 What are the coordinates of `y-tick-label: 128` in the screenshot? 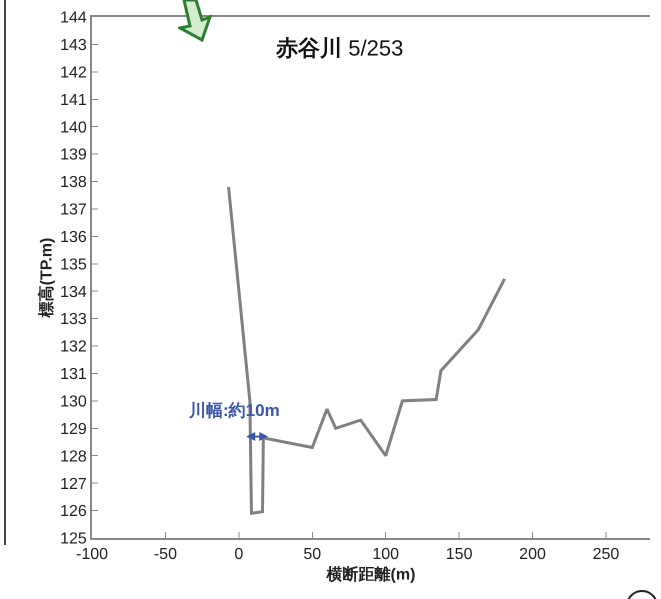 It's located at (73, 457).